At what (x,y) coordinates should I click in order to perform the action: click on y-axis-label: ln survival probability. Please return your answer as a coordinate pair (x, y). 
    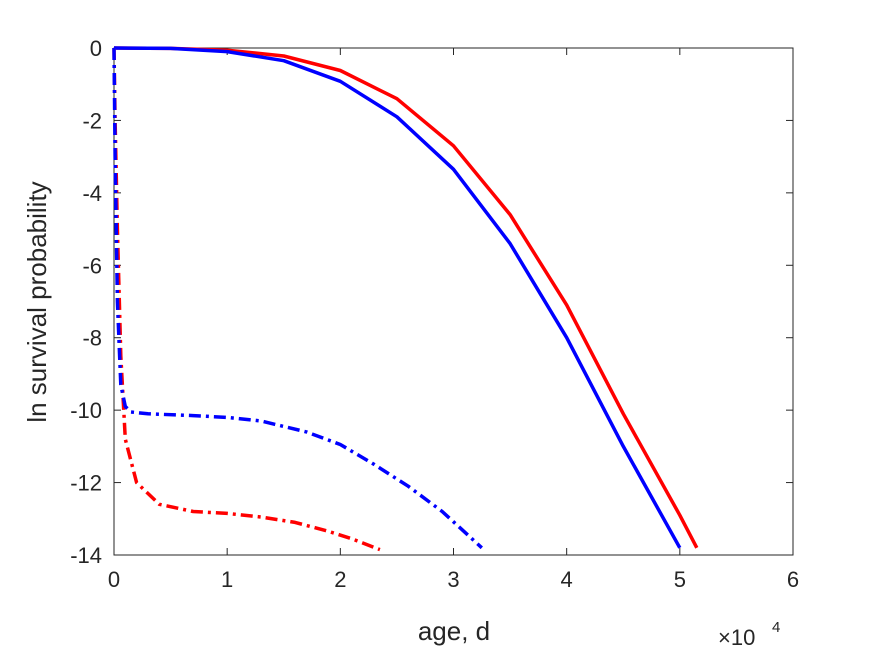
    Looking at the image, I should click on (37, 301).